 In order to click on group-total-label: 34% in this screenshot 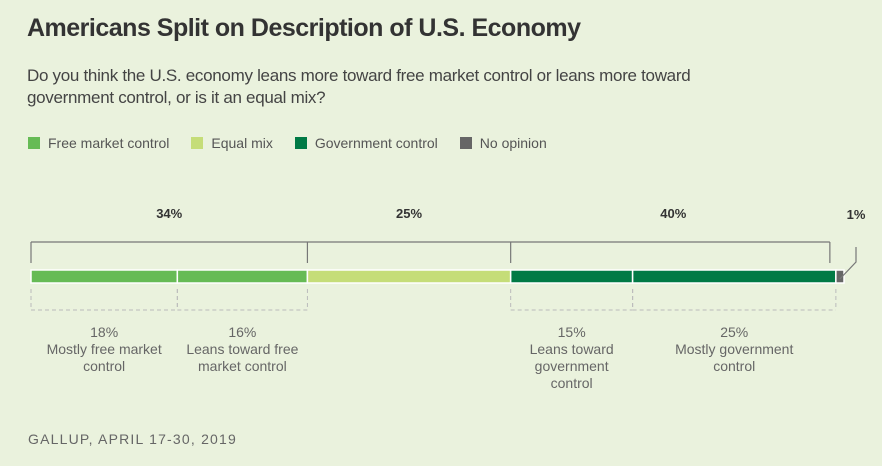, I will do `click(169, 213)`.